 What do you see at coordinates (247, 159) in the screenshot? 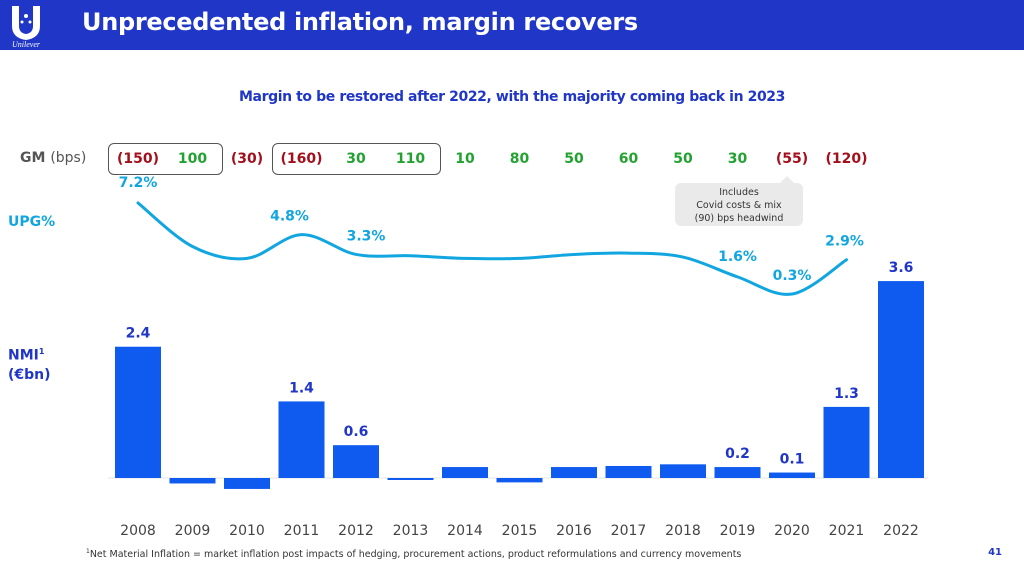
I see `gm-value-2010: (30)` at bounding box center [247, 159].